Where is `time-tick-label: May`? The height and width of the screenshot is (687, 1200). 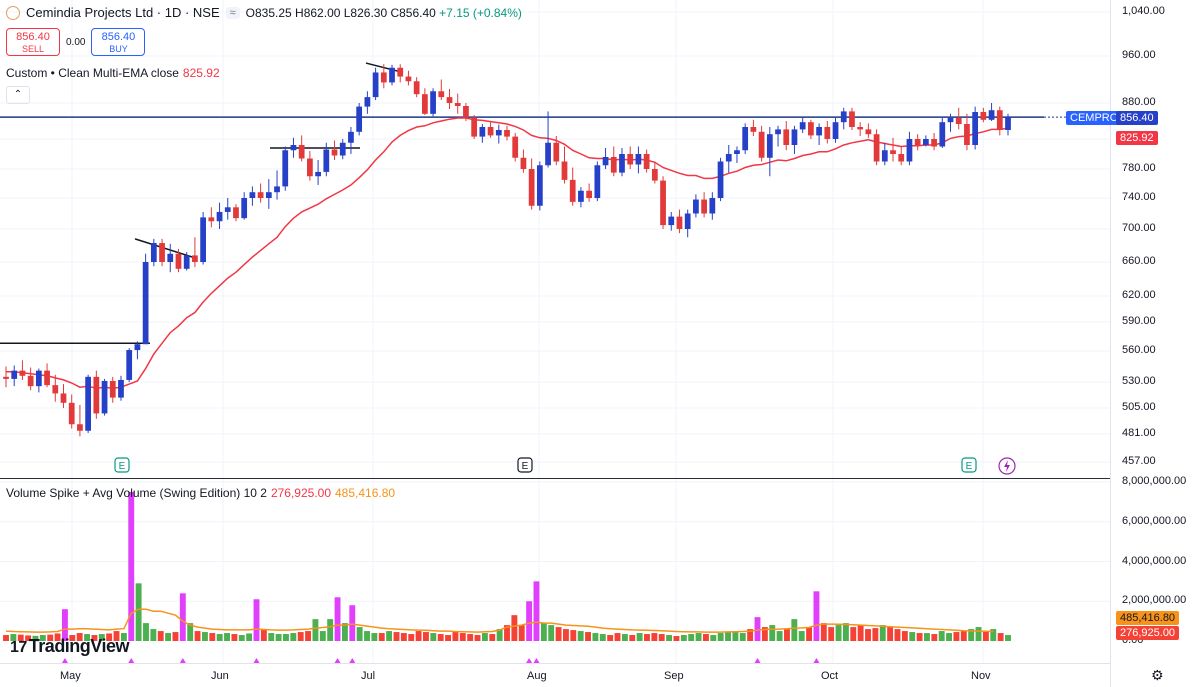 time-tick-label: May is located at coordinates (70, 676).